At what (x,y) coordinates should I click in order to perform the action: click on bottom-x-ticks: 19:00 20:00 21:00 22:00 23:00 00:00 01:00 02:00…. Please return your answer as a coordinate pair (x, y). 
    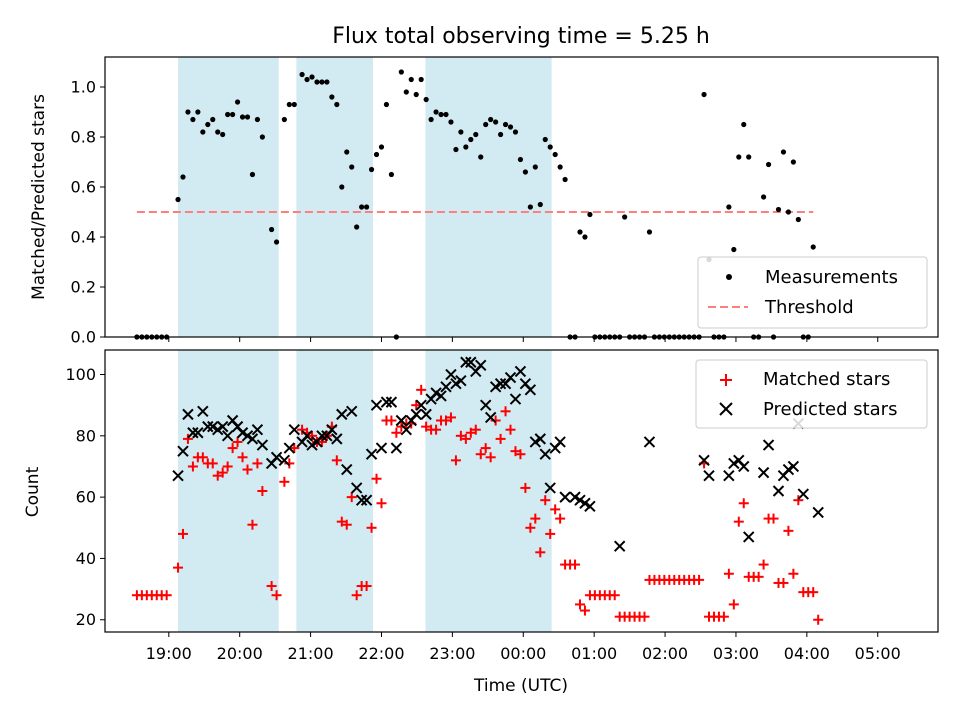
    Looking at the image, I should click on (523, 647).